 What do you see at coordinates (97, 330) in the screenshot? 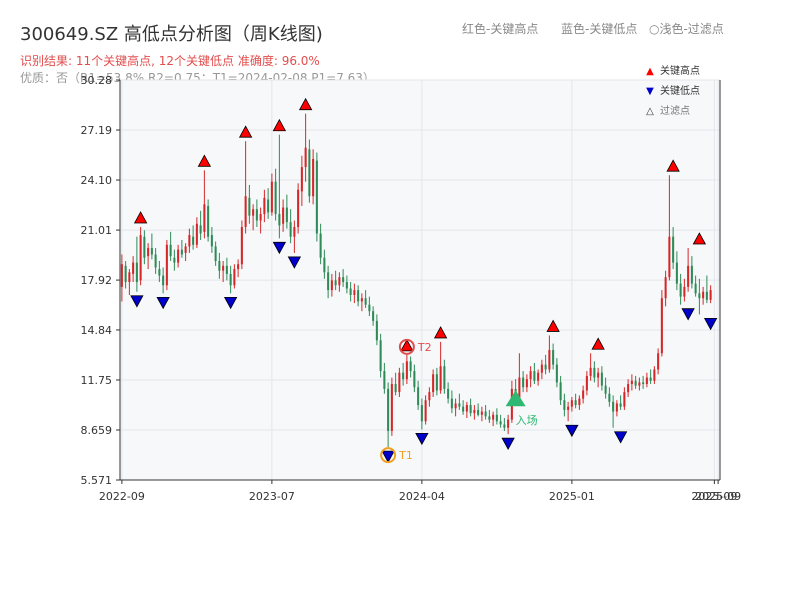
I see `y-tick-label: 14.84` at bounding box center [97, 330].